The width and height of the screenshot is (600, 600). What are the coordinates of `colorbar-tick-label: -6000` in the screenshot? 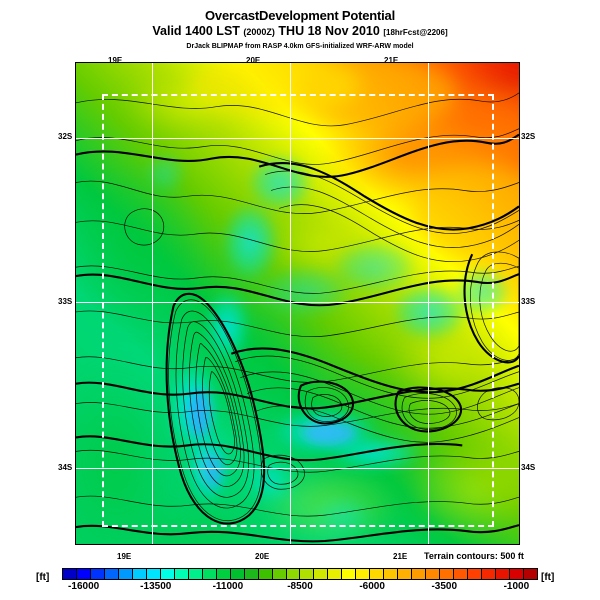 It's located at (372, 586).